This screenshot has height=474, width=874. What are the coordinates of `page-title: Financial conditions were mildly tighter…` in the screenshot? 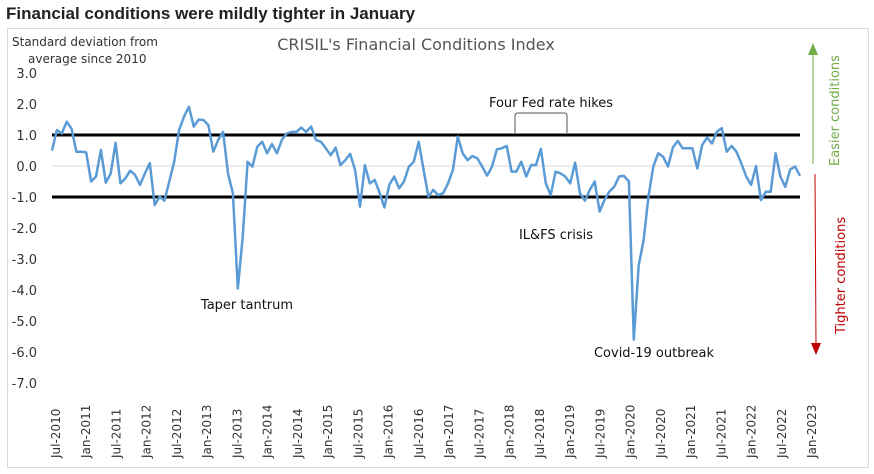 It's located at (211, 13).